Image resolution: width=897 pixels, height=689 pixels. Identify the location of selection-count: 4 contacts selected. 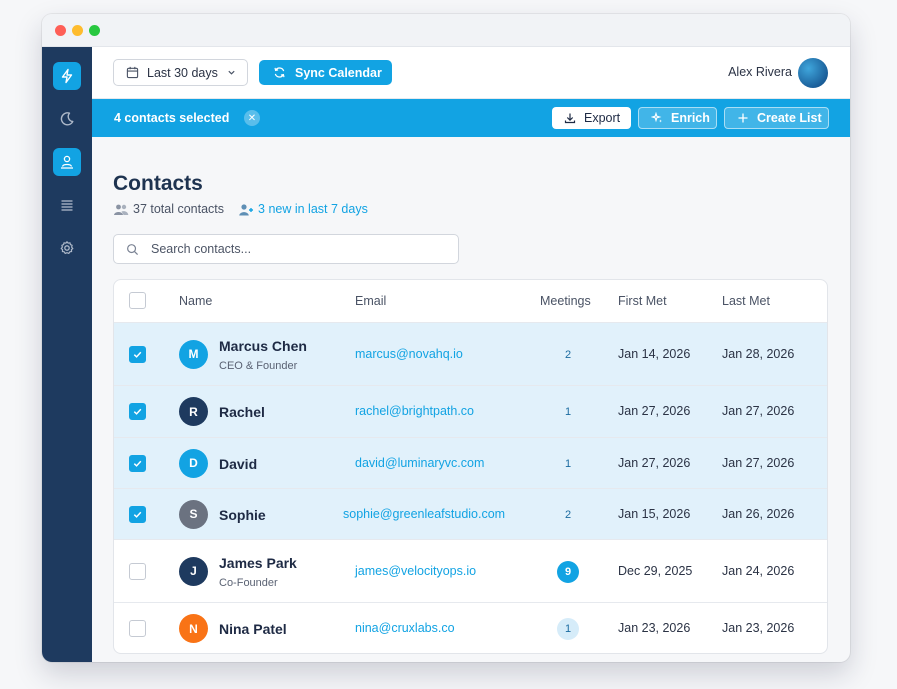
(172, 118).